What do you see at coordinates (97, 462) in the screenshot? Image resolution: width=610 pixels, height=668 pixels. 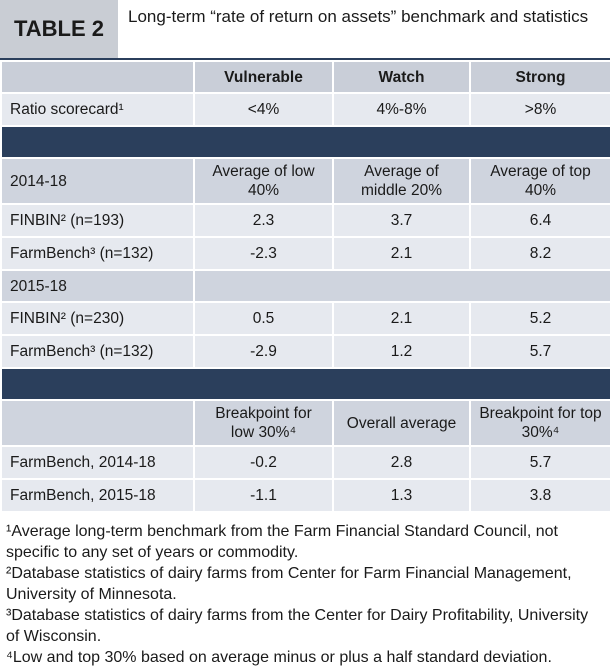 I see `row-label: FarmBench, 2014-18` at bounding box center [97, 462].